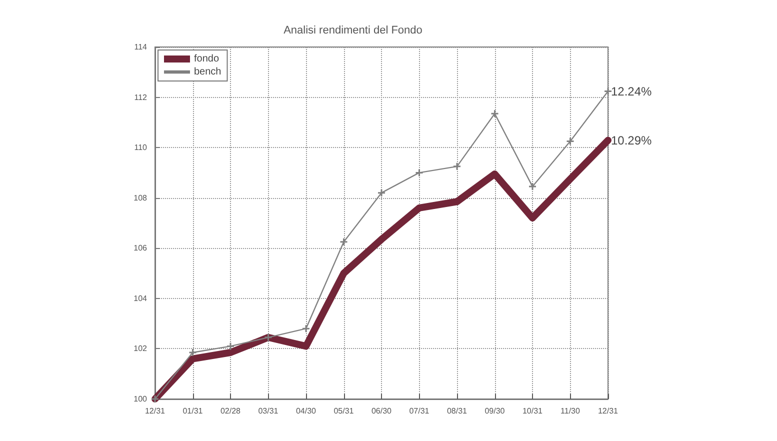 This screenshot has width=777, height=441. Describe the element at coordinates (419, 411) in the screenshot. I see `x-tick-label: 07/31` at that location.